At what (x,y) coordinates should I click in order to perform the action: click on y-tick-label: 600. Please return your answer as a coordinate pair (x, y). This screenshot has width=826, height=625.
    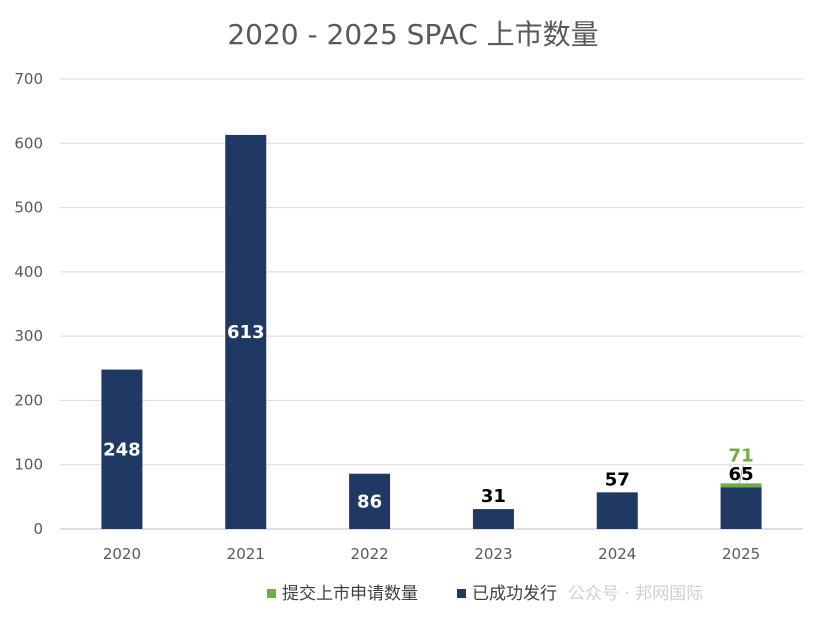
    Looking at the image, I should click on (28, 143).